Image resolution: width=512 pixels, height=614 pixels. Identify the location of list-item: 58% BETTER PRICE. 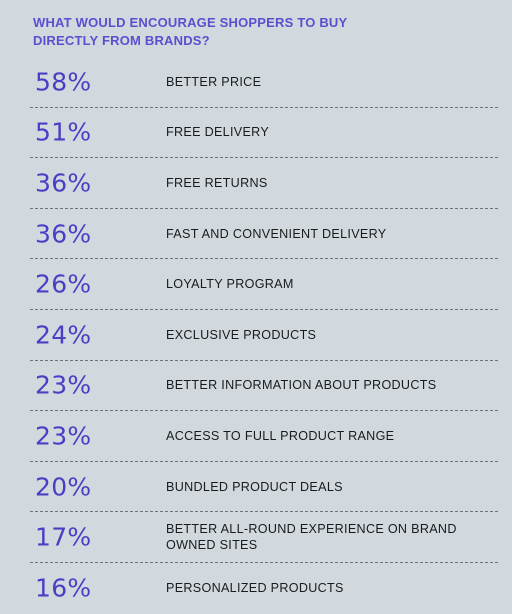
(264, 82).